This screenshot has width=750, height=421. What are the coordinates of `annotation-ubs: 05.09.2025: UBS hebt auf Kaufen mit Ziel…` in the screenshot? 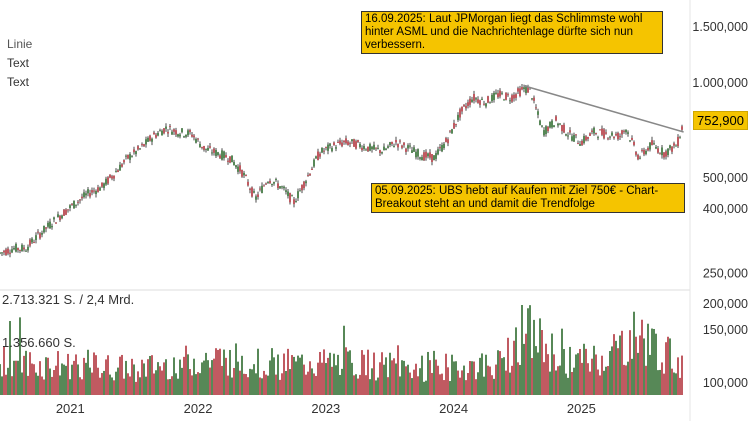 It's located at (528, 198).